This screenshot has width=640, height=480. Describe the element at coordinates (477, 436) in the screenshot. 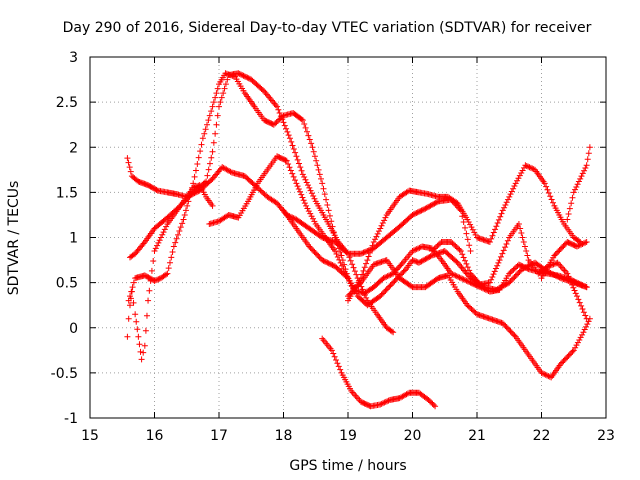

I see `x-tick-label: 21` at that location.